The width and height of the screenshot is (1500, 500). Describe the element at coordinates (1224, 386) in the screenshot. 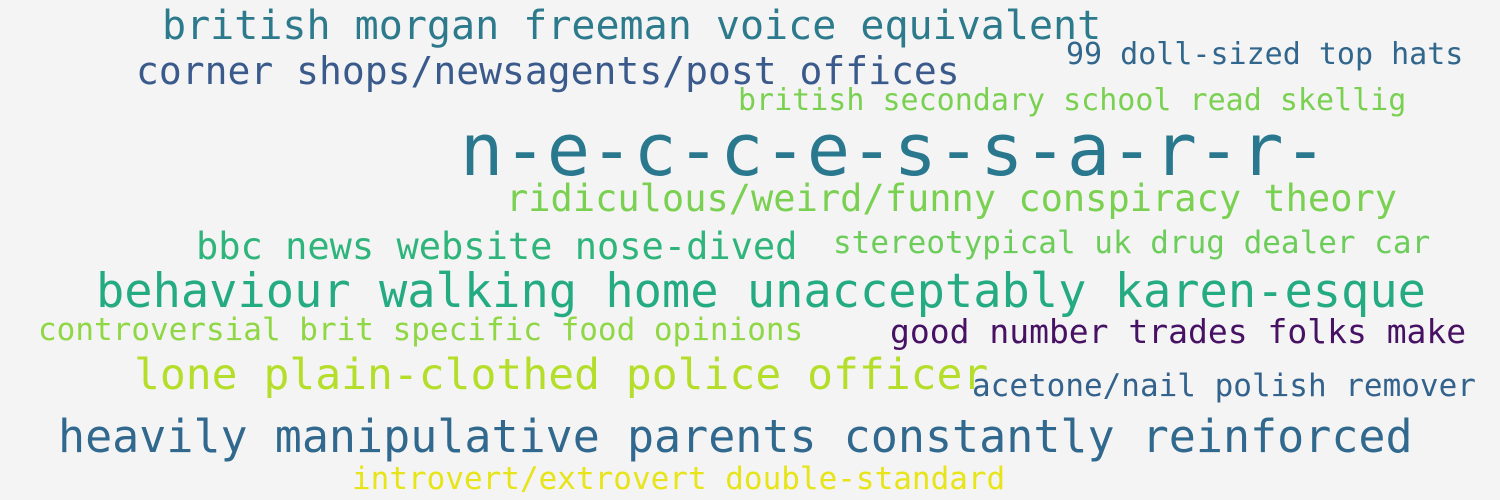

I see `word-cloud-term: acetone/nail polish remover` at that location.